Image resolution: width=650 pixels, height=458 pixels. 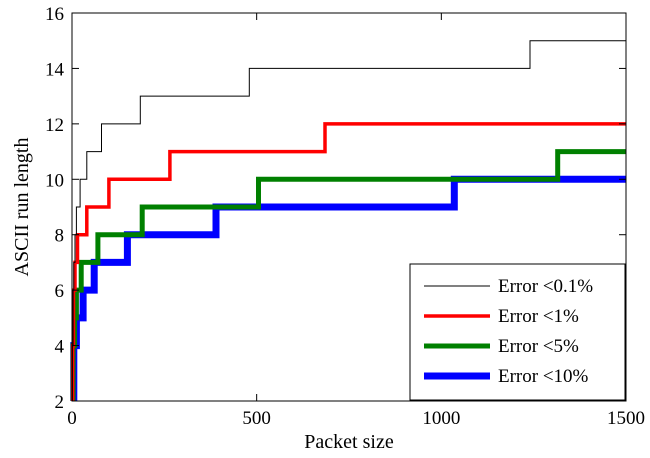 I want to click on legend-label-1: Error <1%, so click(x=538, y=316).